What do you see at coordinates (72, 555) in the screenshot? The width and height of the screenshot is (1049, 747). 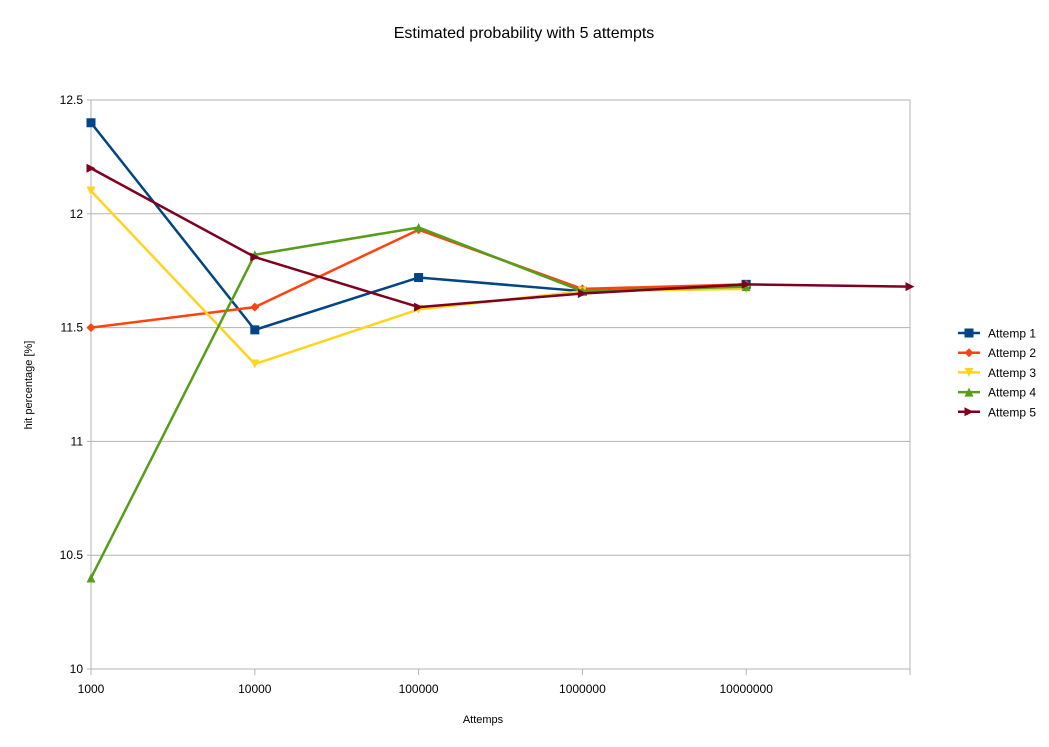 I see `y-tick-label: 10.5` at bounding box center [72, 555].